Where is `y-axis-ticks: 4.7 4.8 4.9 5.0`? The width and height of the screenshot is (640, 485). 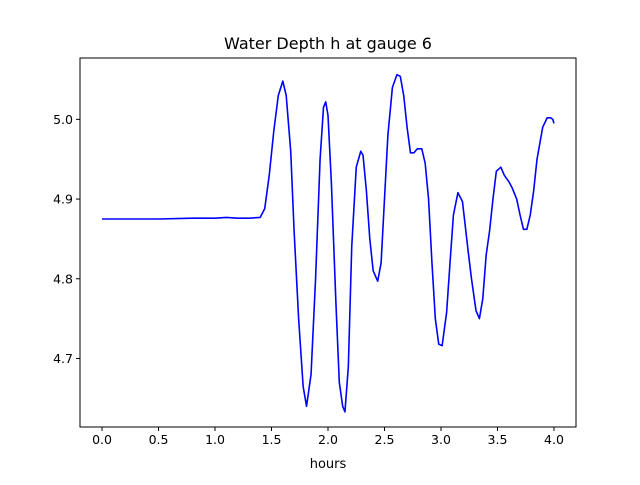
y-axis-ticks: 4.7 4.8 4.9 5.0 is located at coordinates (66, 239).